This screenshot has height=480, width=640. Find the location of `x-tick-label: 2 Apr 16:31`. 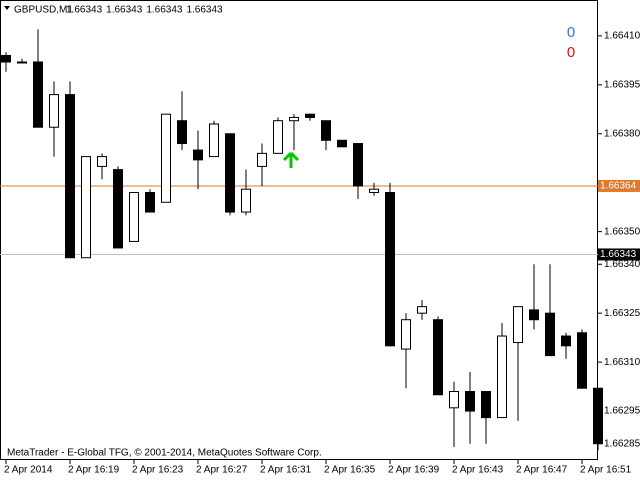

x-tick-label: 2 Apr 16:31 is located at coordinates (286, 470).